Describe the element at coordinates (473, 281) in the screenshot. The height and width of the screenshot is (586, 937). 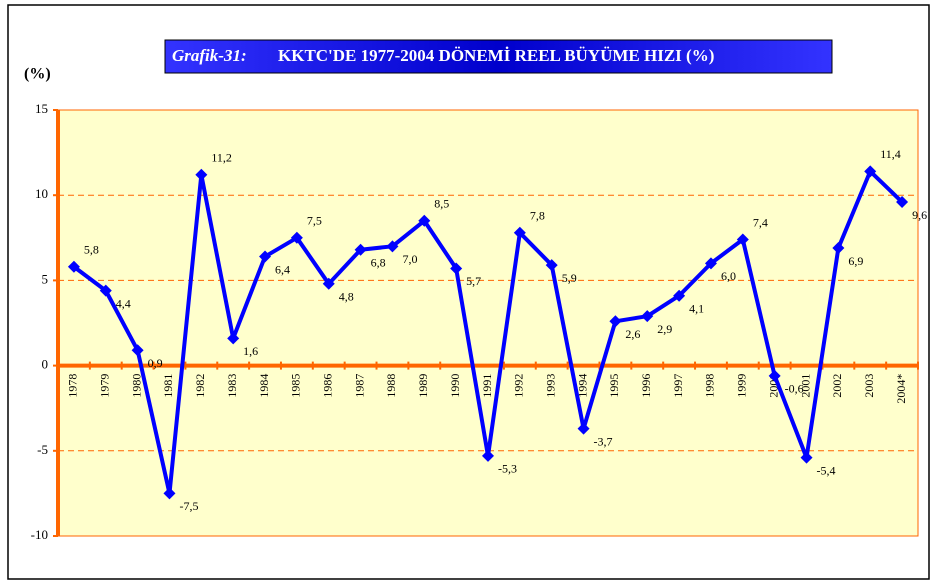
I see `data-label: 5,7` at that location.